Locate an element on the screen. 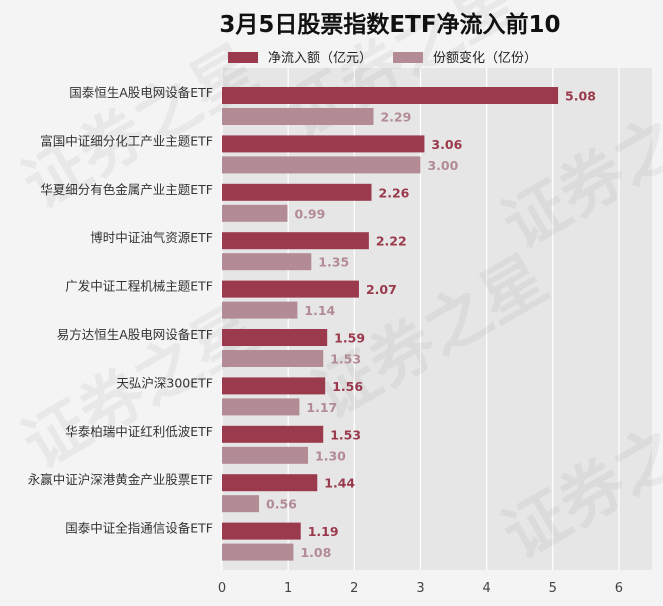 The width and height of the screenshot is (663, 606). value-label: 1.19 is located at coordinates (323, 531).